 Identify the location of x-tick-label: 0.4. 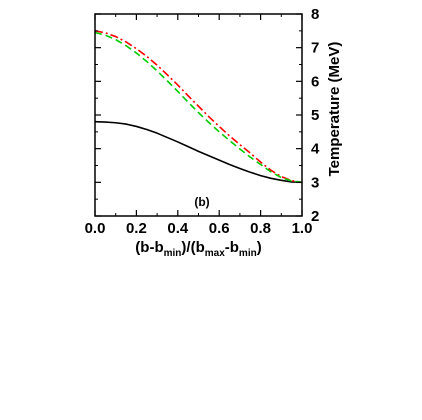
(178, 228).